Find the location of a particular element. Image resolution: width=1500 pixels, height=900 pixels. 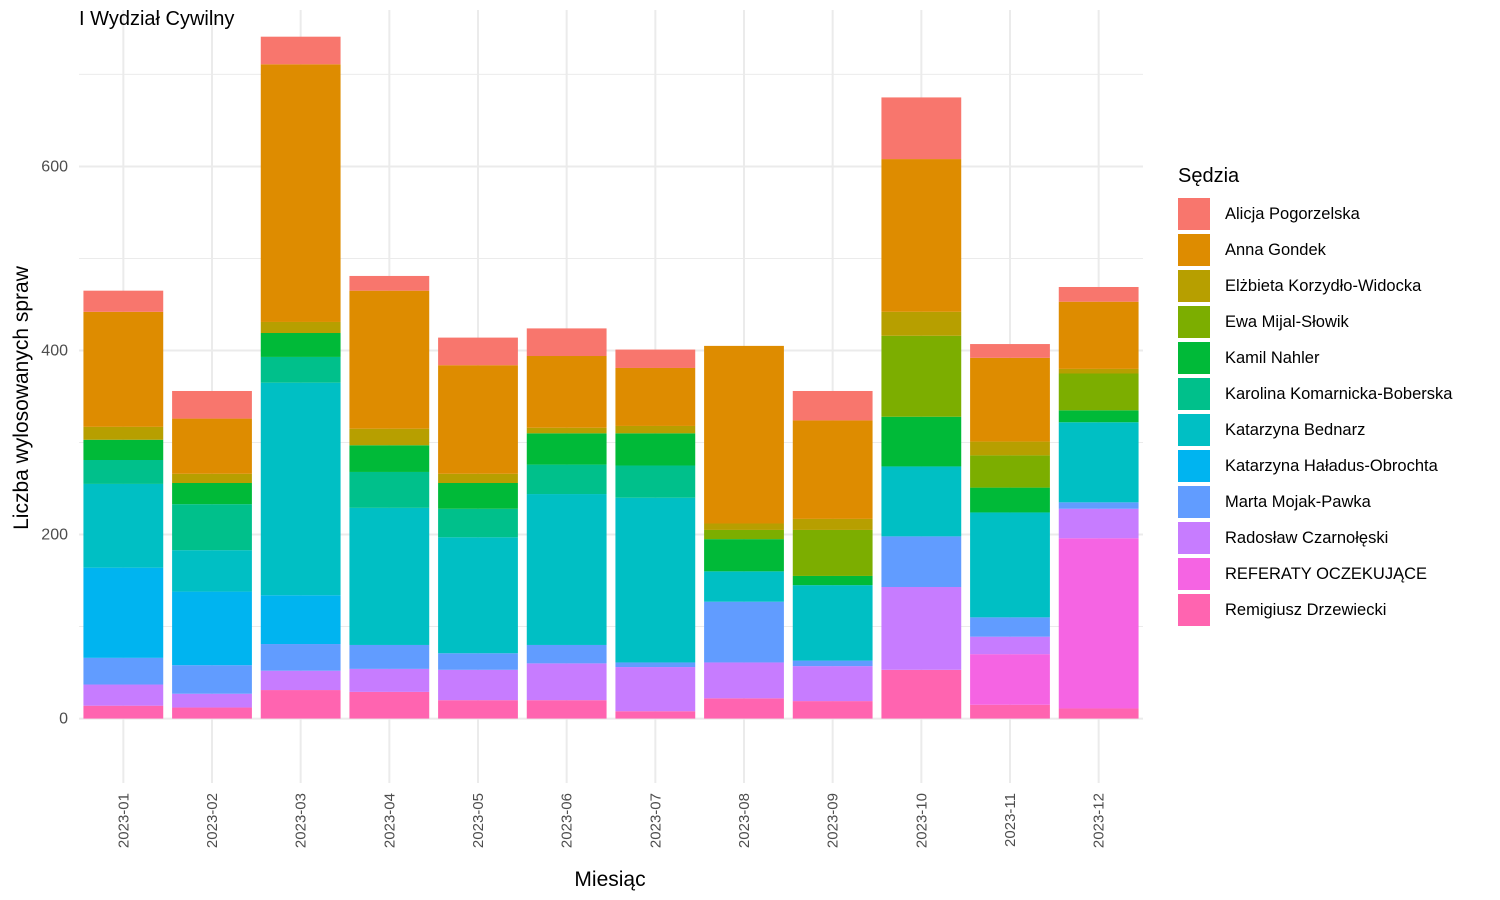

legend-item: Remigiusz Drzewiecki is located at coordinates (1315, 610).